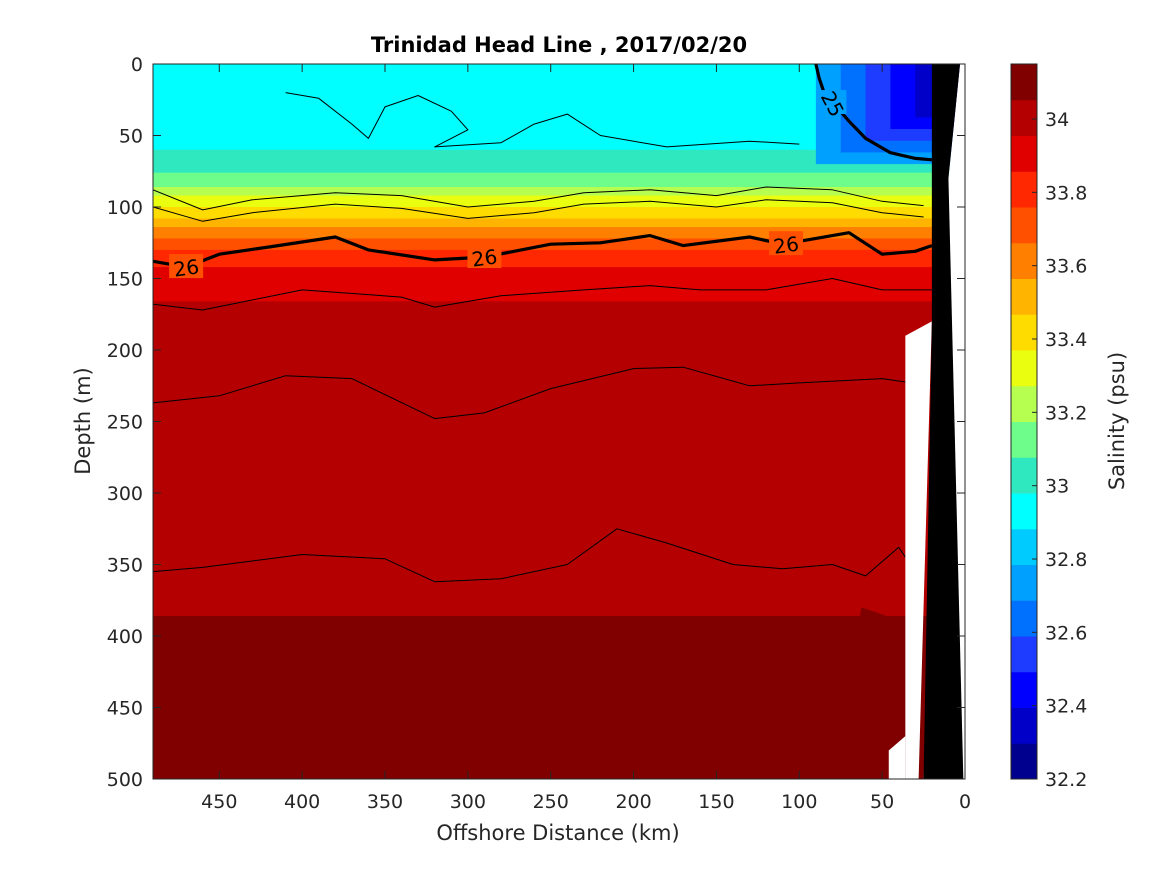  Describe the element at coordinates (83, 420) in the screenshot. I see `y-axis-label: Depth (m)` at that location.